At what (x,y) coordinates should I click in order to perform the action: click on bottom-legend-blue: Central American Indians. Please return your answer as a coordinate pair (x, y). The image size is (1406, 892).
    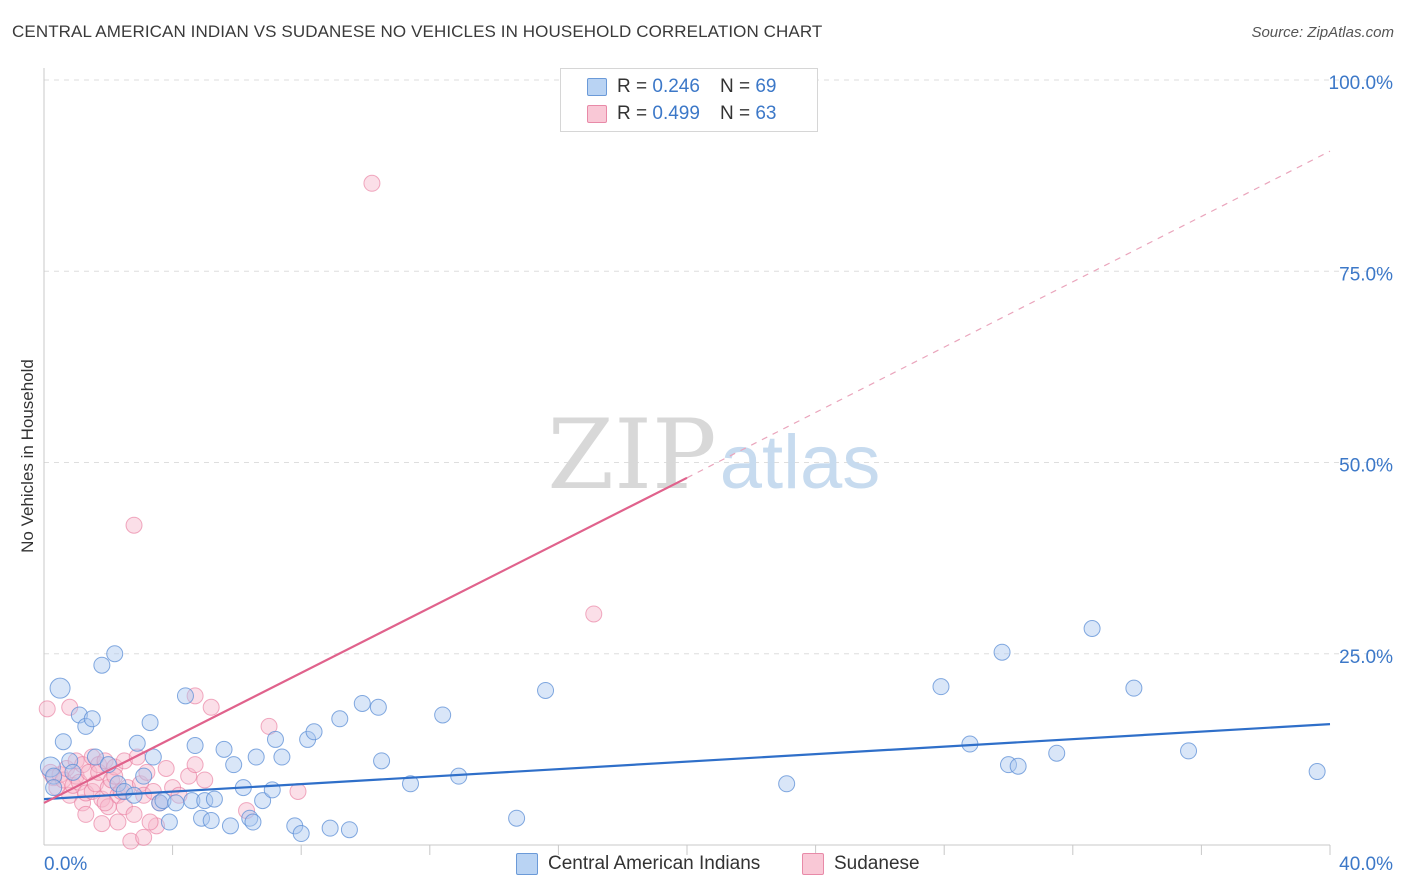
    Looking at the image, I should click on (638, 864).